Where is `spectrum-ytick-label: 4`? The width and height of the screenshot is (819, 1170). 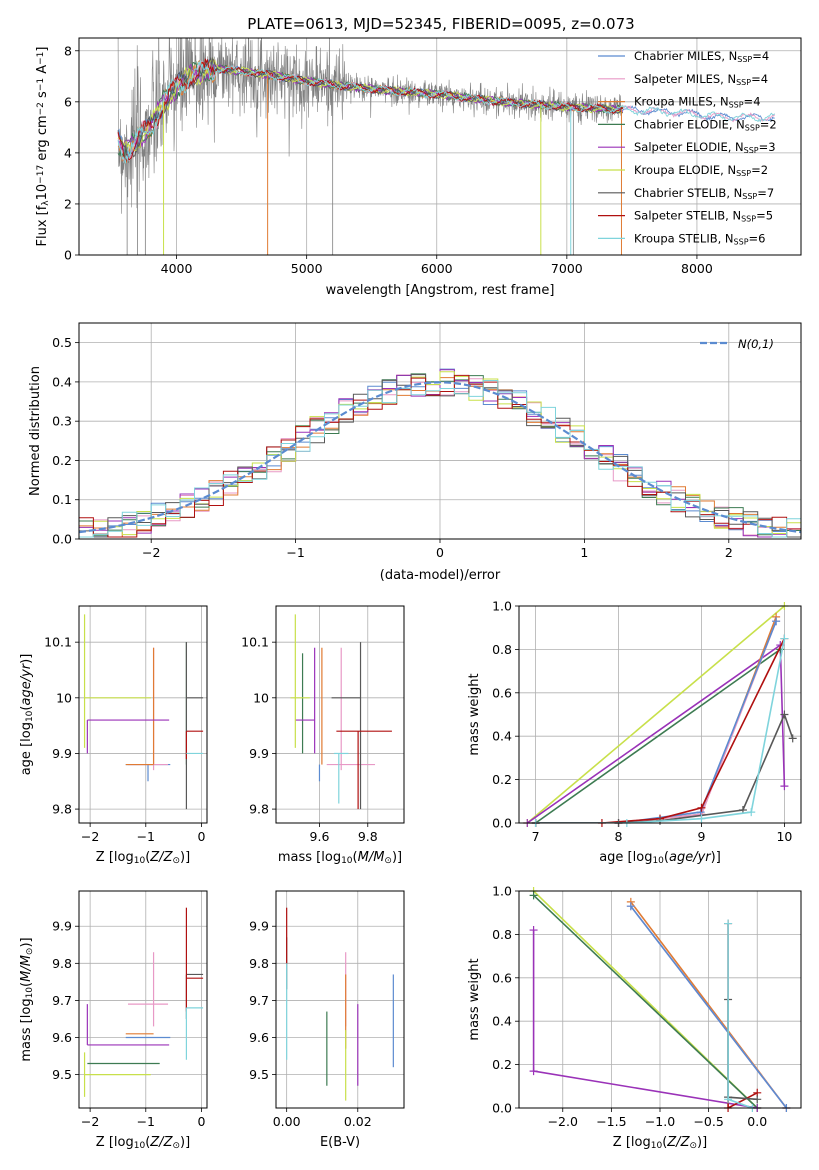
spectrum-ytick-label: 4 is located at coordinates (68, 152).